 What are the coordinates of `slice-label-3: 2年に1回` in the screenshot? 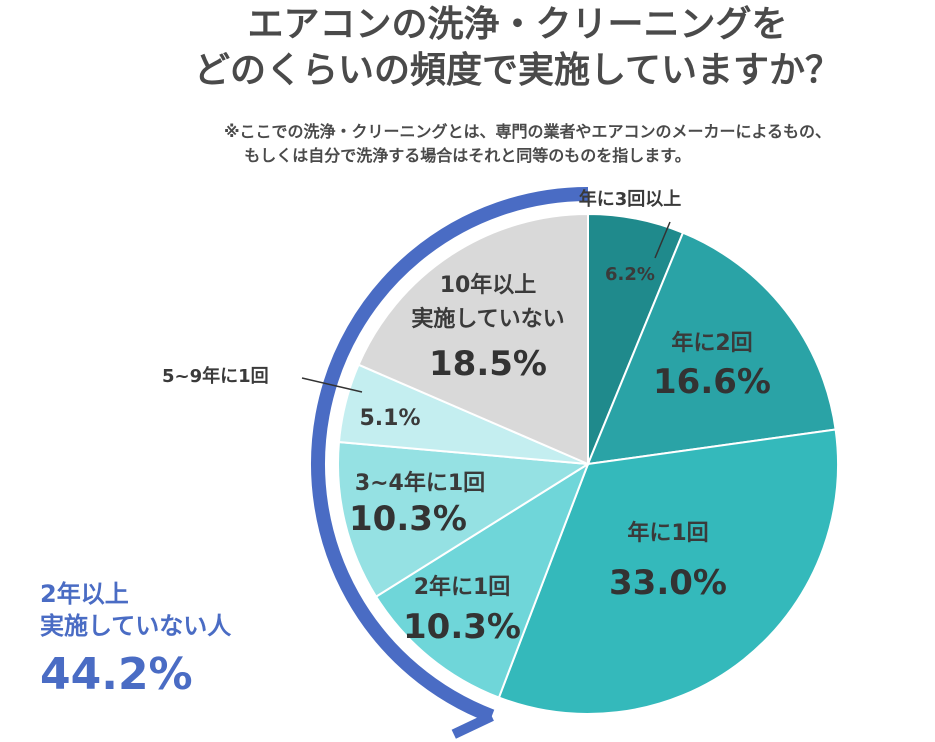 It's located at (462, 587).